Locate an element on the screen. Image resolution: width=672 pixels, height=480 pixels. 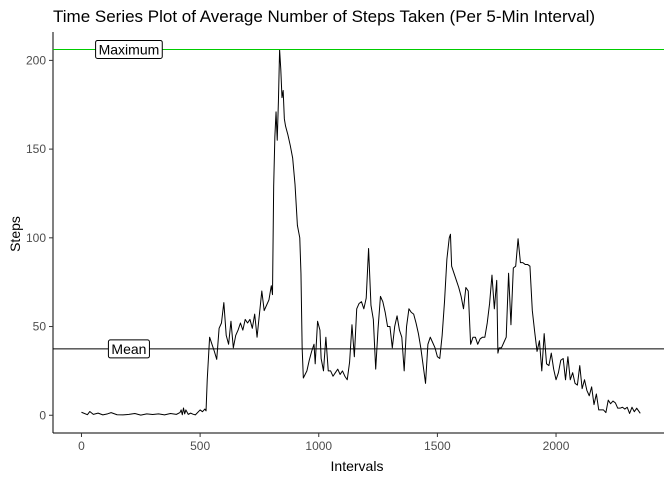
y-tick-label: 100 is located at coordinates (36, 238).